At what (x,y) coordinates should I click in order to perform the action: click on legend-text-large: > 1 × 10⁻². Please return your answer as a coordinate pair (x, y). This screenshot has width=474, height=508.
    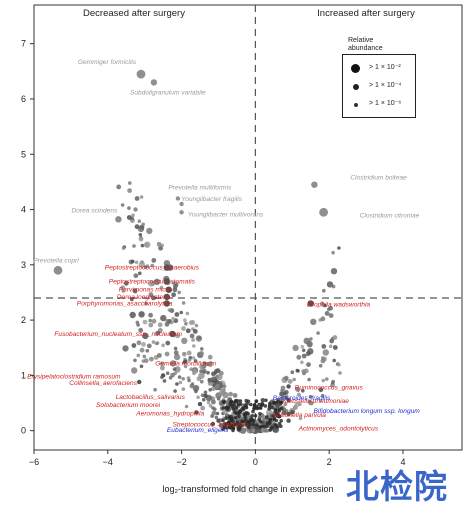
    Looking at the image, I should click on (385, 67).